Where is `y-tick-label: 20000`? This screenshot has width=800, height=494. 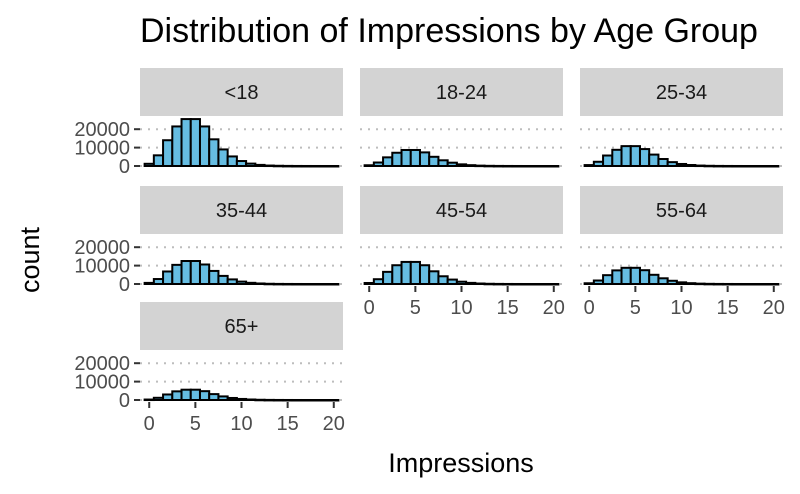
y-tick-label: 20000 is located at coordinates (102, 248).